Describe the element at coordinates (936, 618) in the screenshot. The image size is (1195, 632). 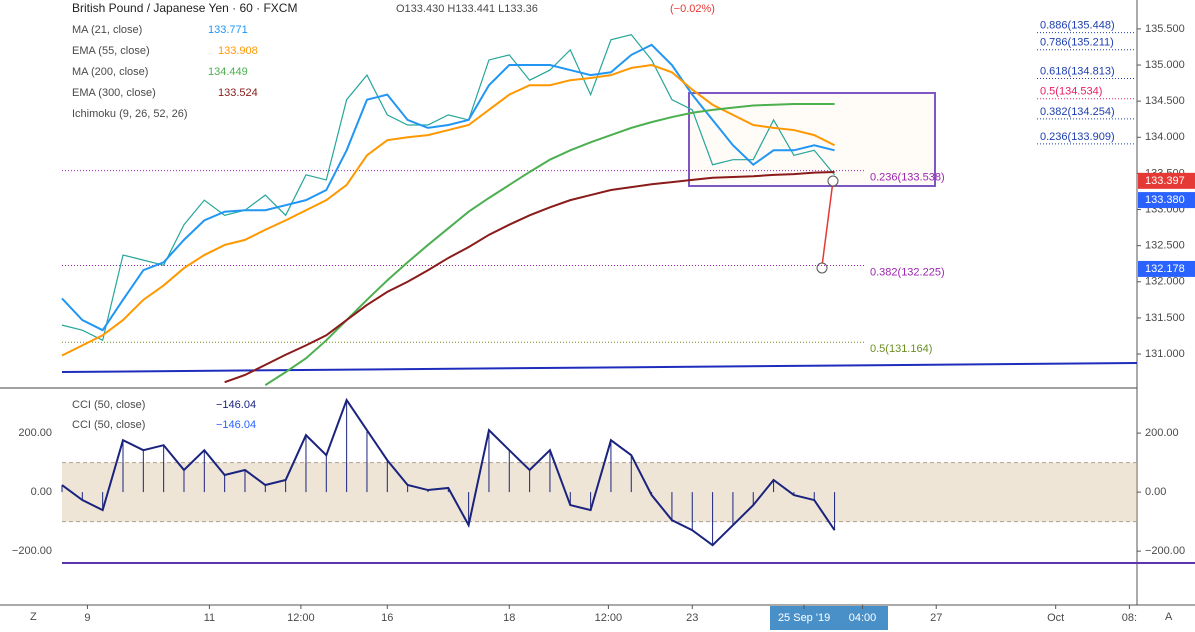
I see `x-tick-label: 27` at that location.